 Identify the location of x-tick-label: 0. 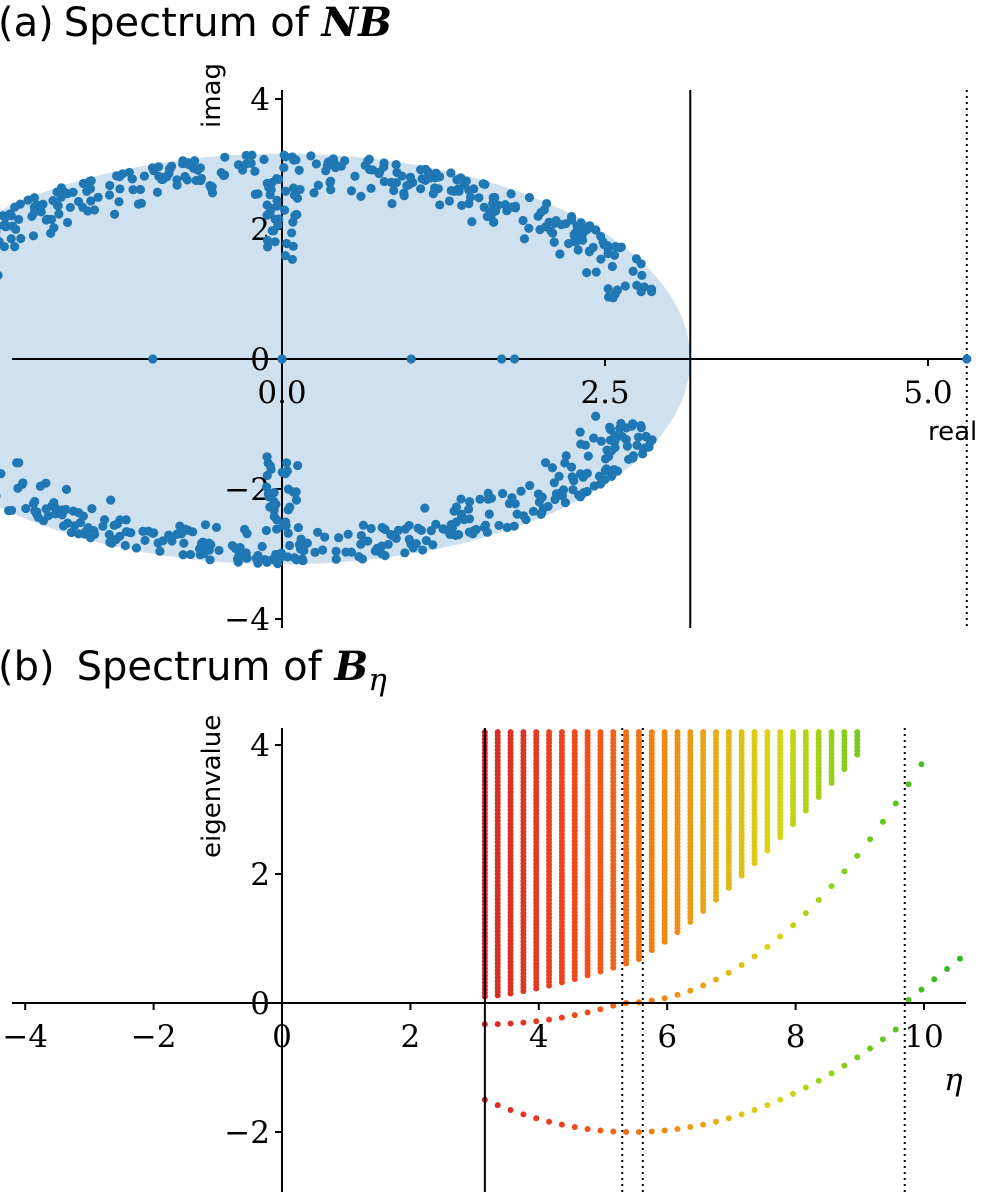
(282, 1037).